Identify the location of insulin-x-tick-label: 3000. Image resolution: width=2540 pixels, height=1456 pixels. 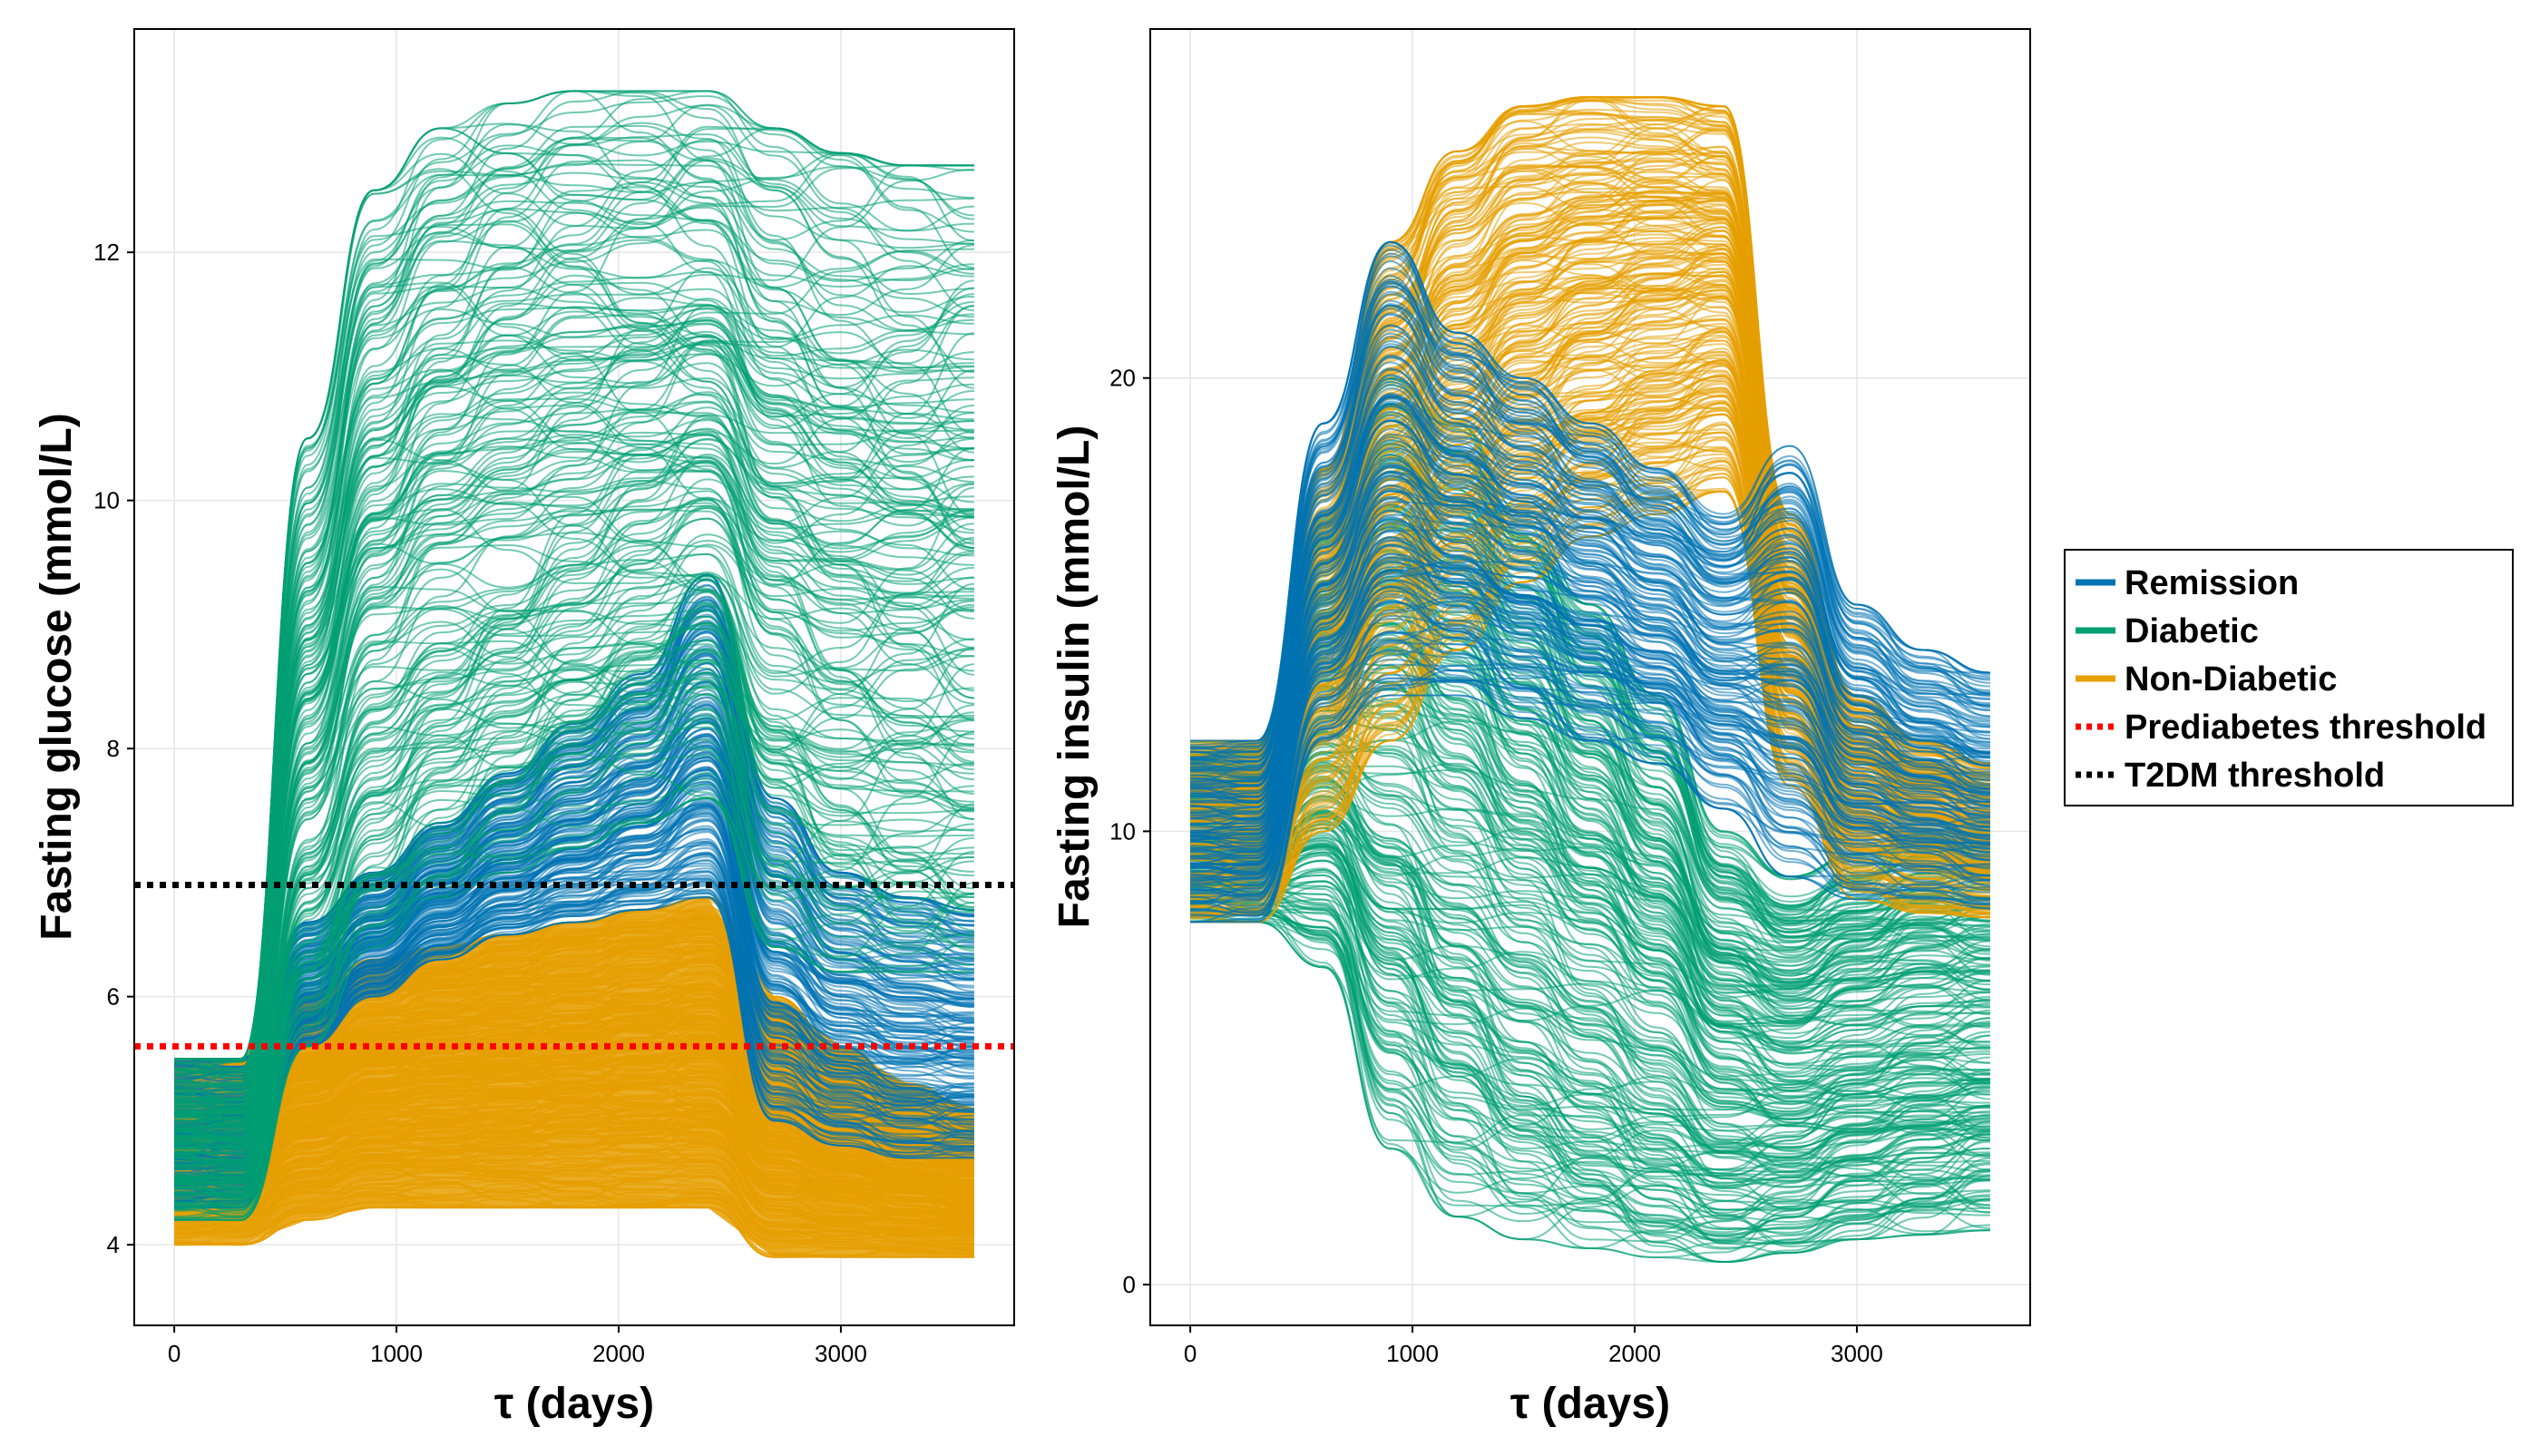
(1857, 1354).